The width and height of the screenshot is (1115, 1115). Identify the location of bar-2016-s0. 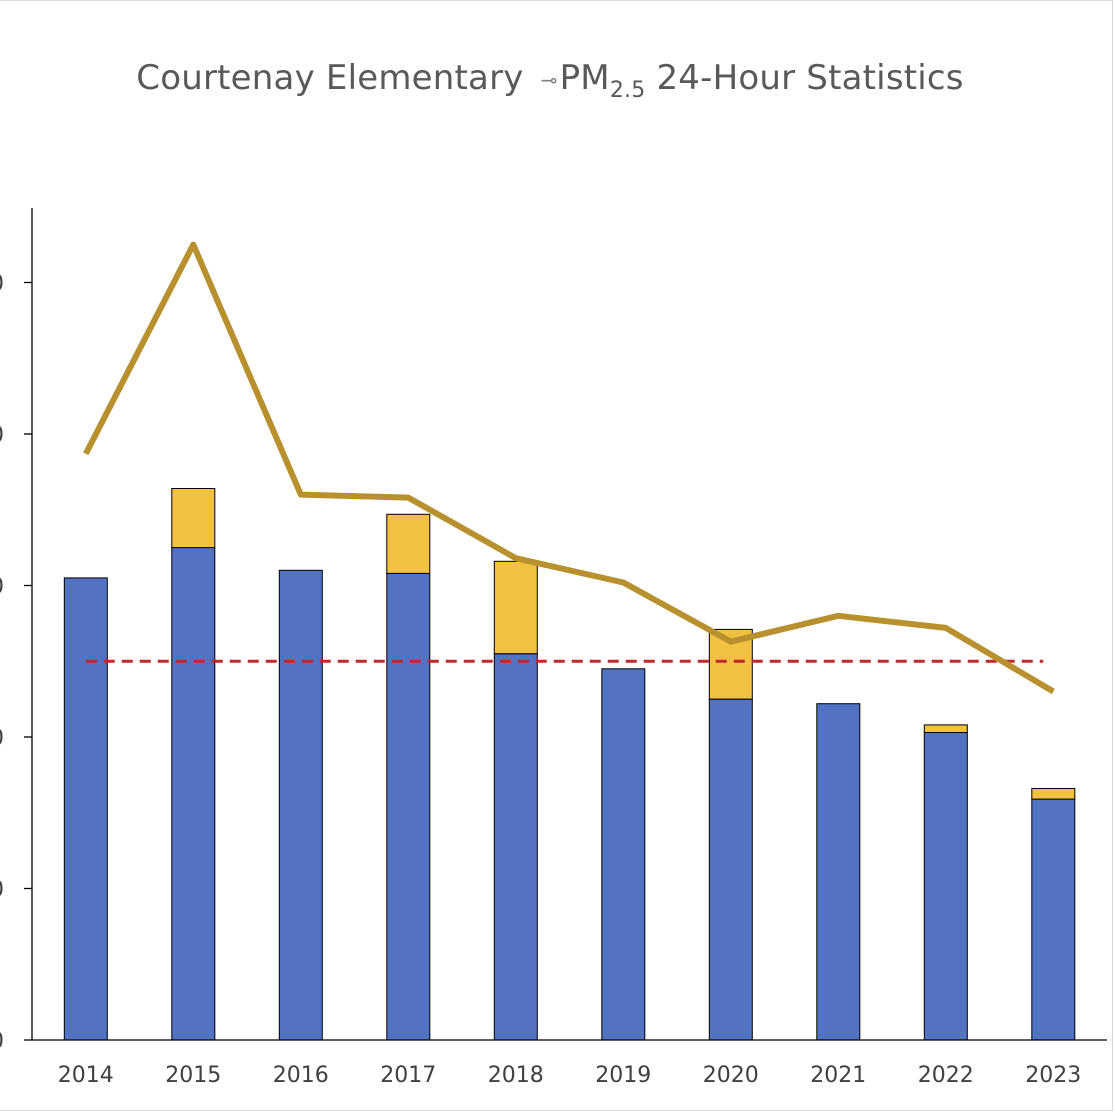
(300, 805).